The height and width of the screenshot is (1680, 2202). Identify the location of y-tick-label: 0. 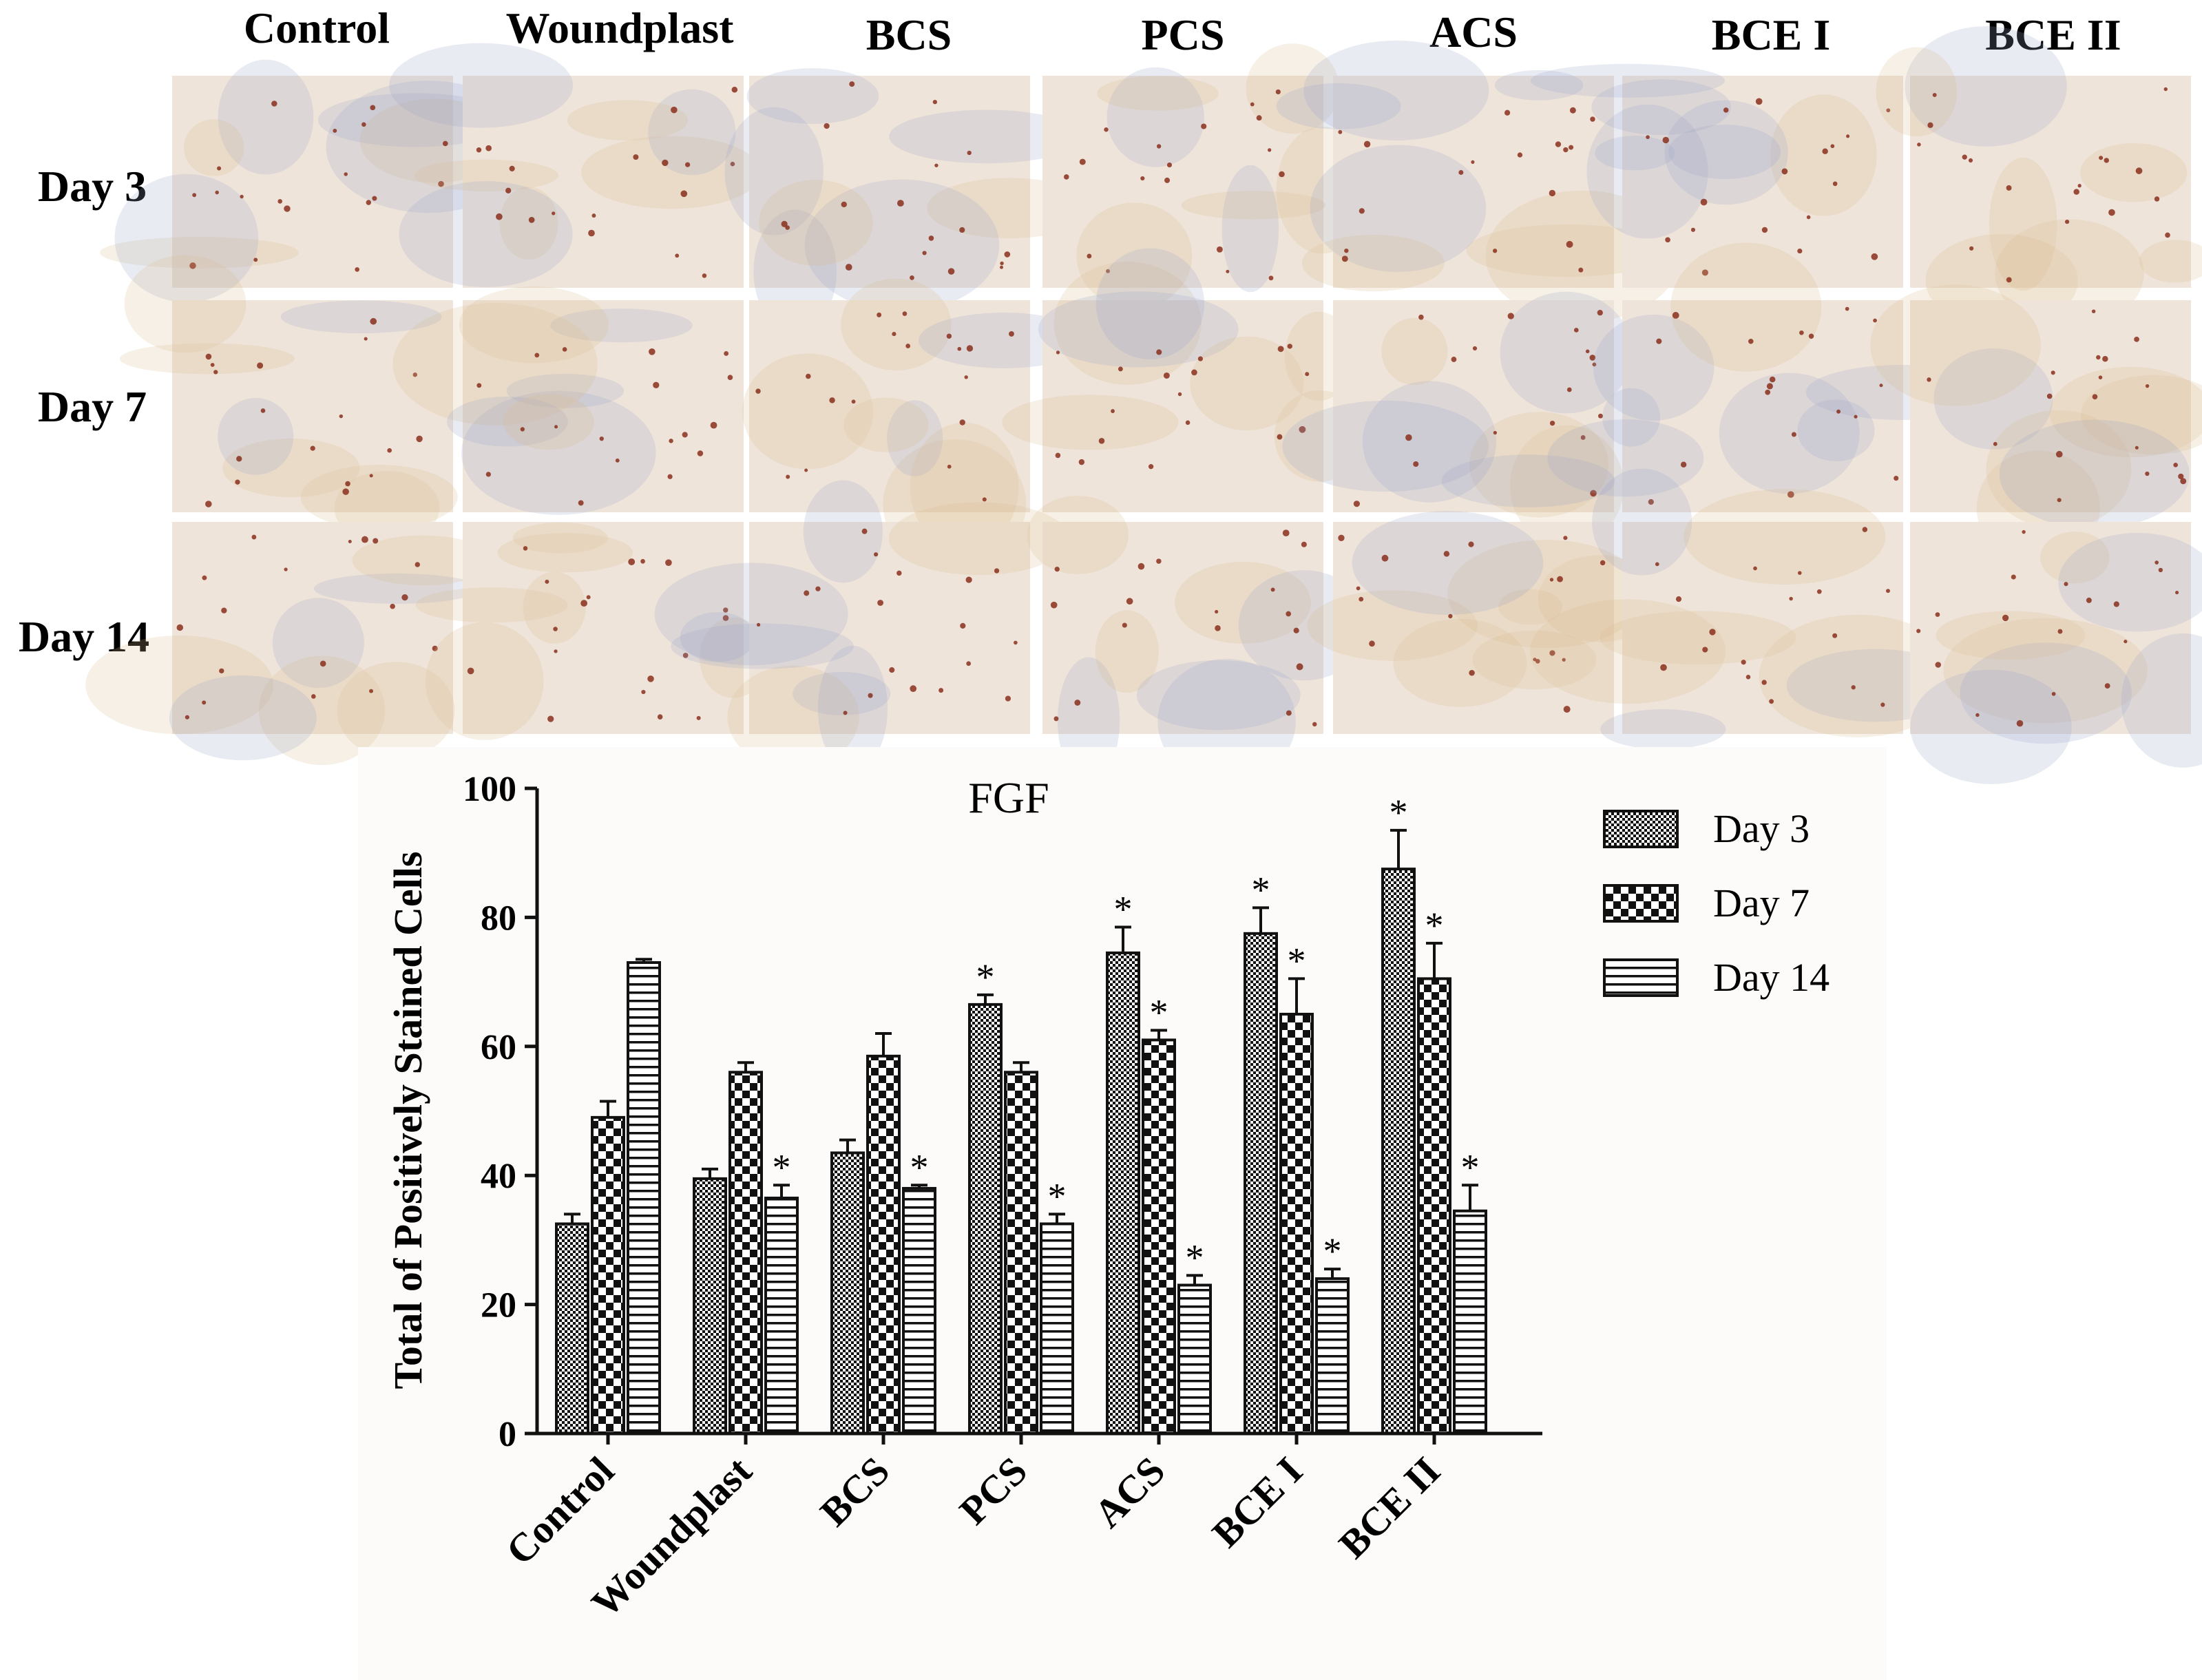
(507, 1434).